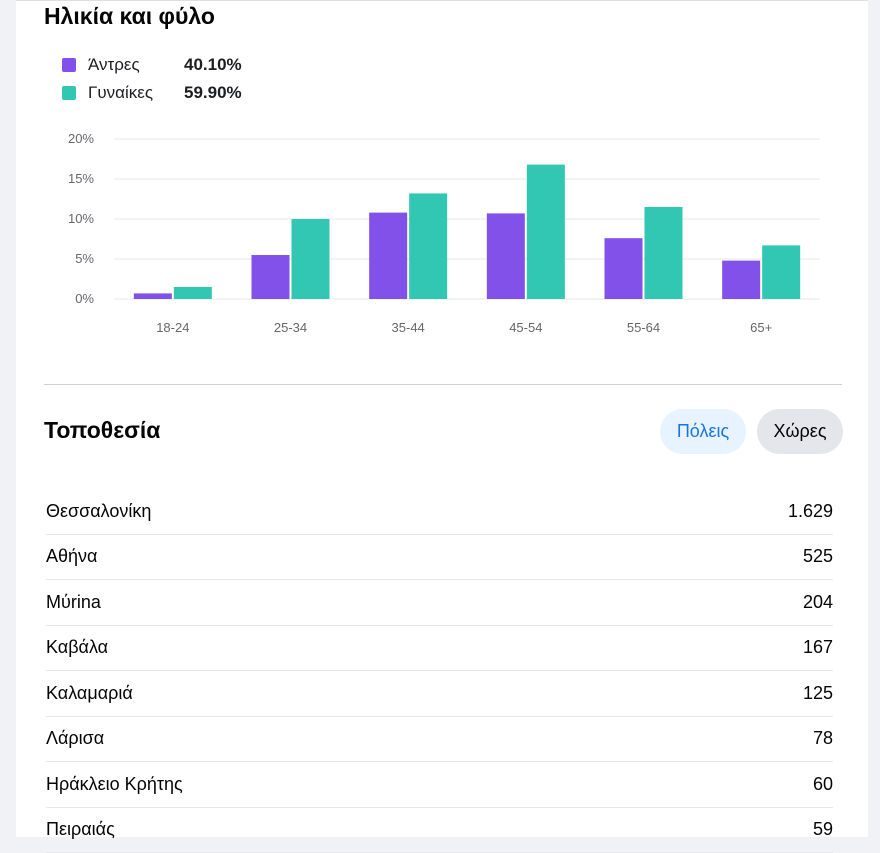  What do you see at coordinates (172, 327) in the screenshot?
I see `x-tick-label: 18-24` at bounding box center [172, 327].